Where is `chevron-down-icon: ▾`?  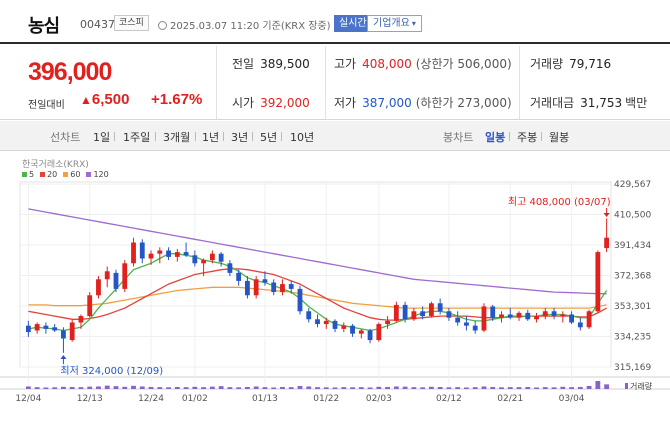
chevron-down-icon: ▾ is located at coordinates (413, 23).